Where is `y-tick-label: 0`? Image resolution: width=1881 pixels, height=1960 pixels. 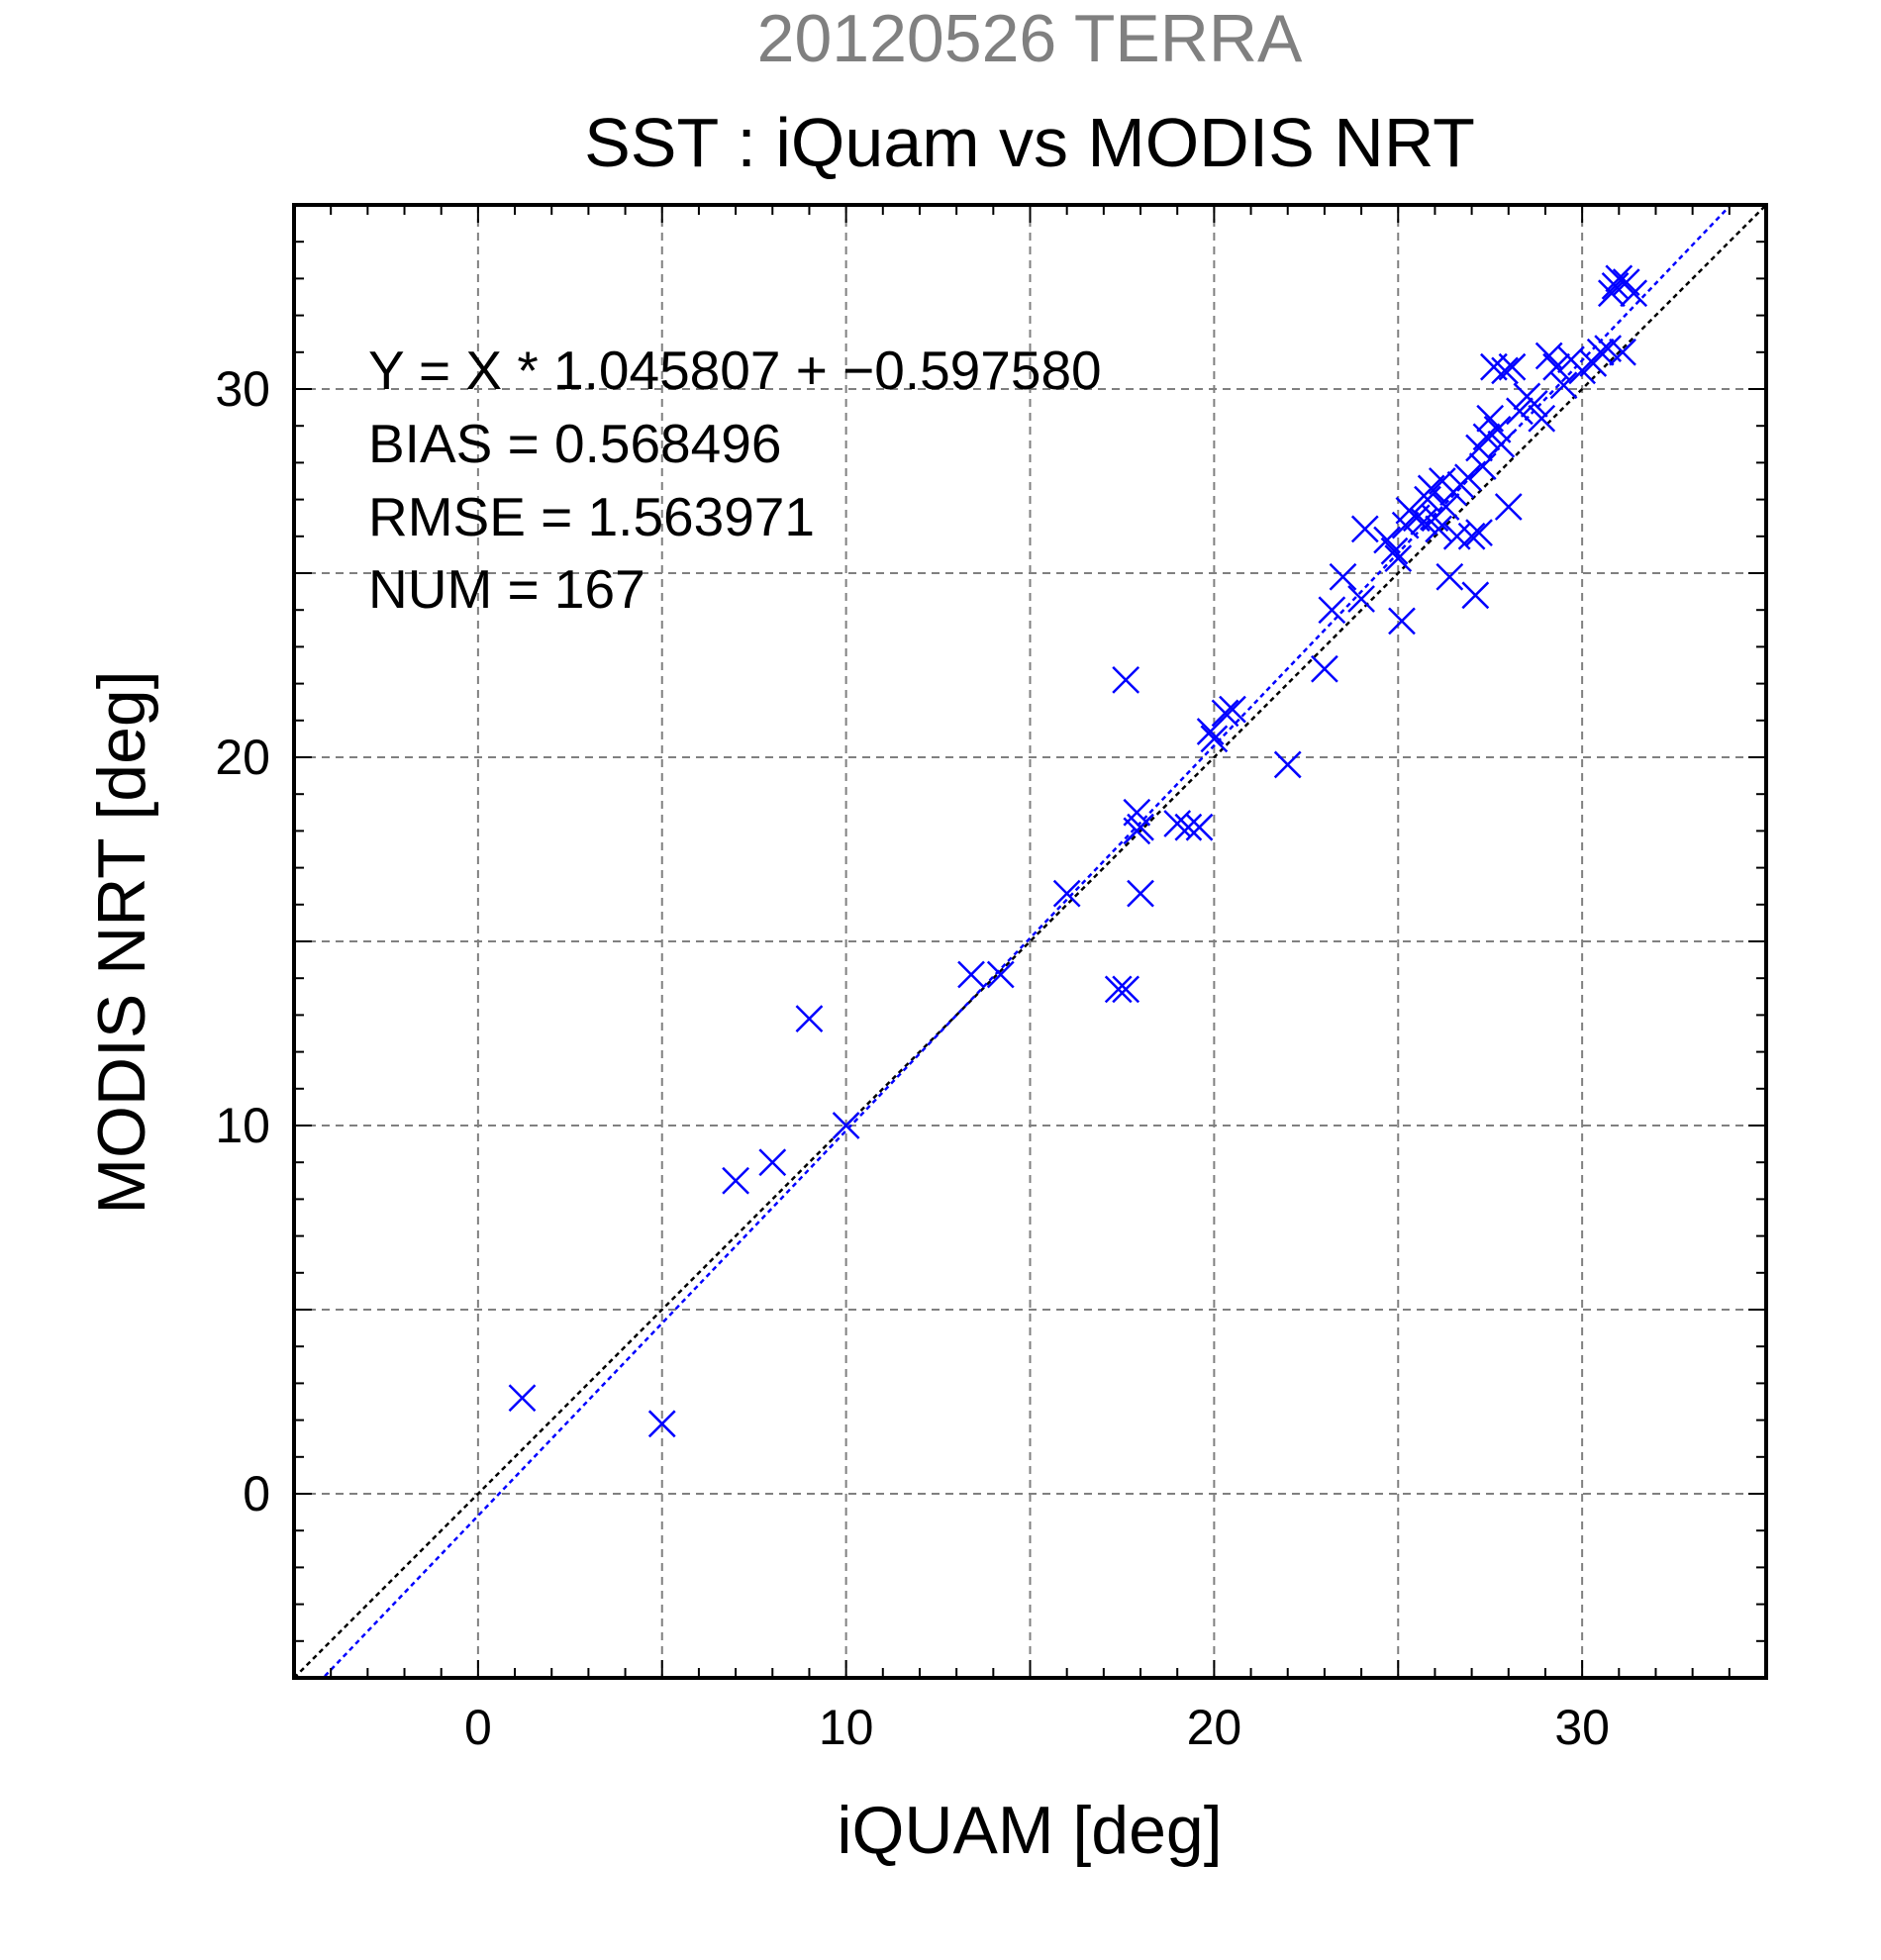
y-tick-label: 0 is located at coordinates (256, 1493).